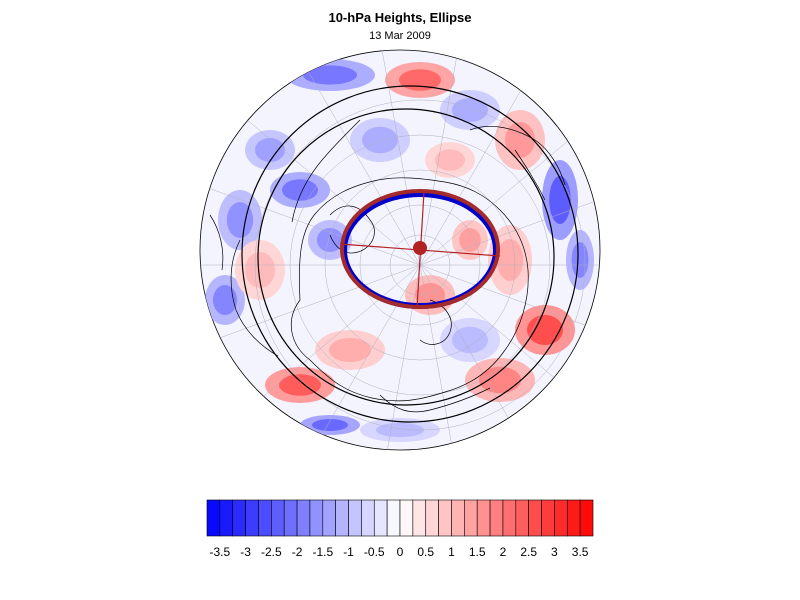 The height and width of the screenshot is (600, 800). Describe the element at coordinates (400, 17) in the screenshot. I see `map-title: 10-hPa Heights, Ellipse` at that location.